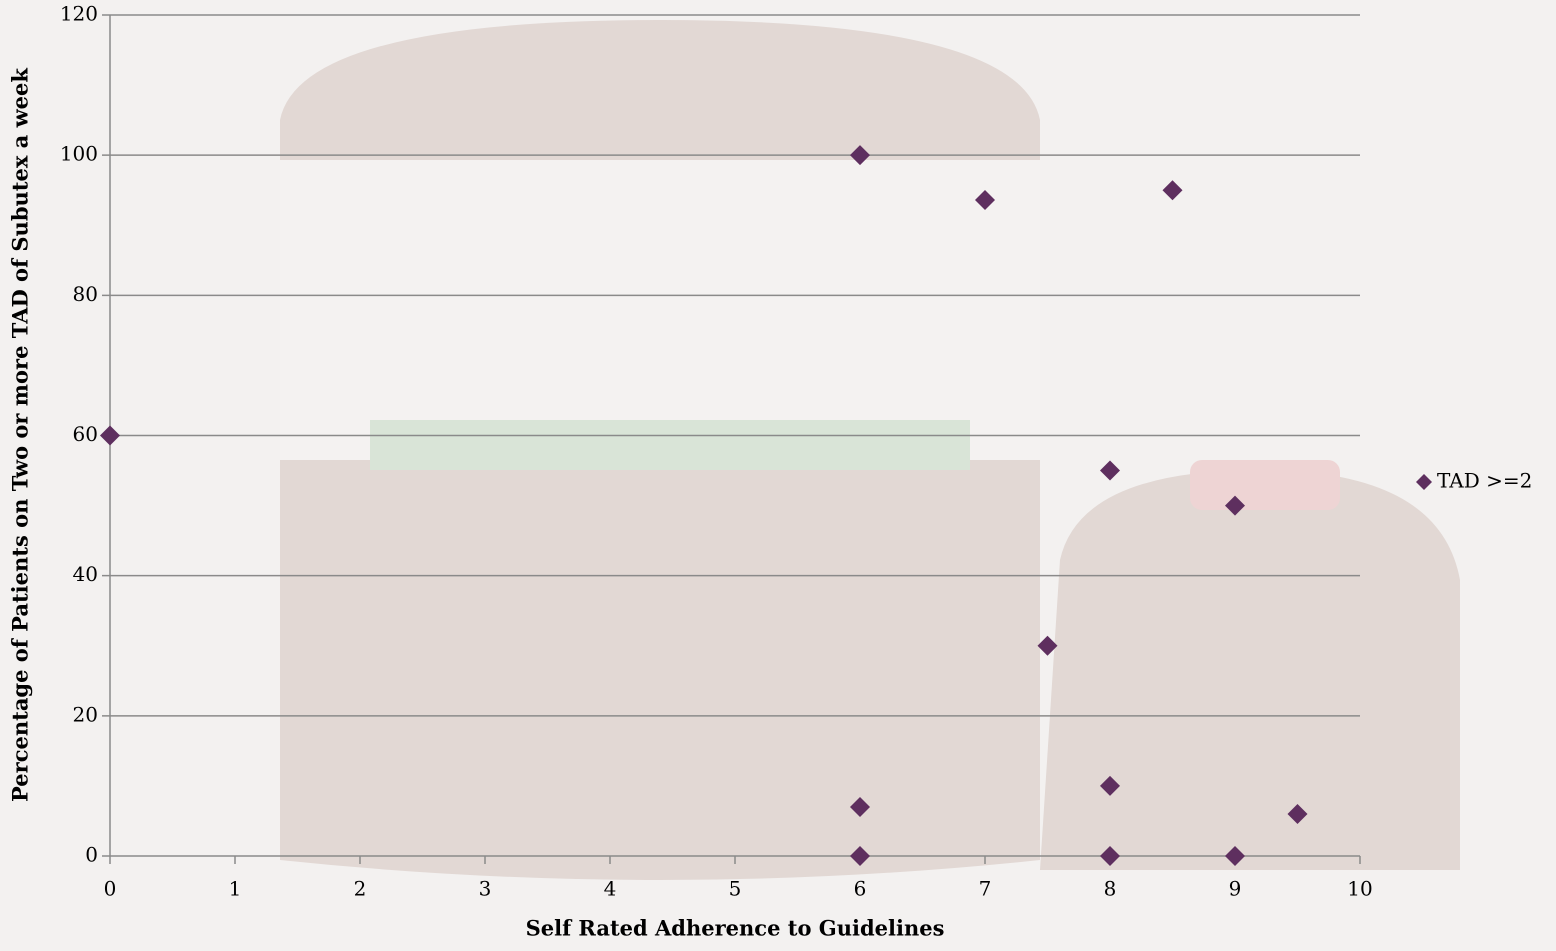 This screenshot has width=1556, height=951. I want to click on y-tick-label: 0, so click(91, 855).